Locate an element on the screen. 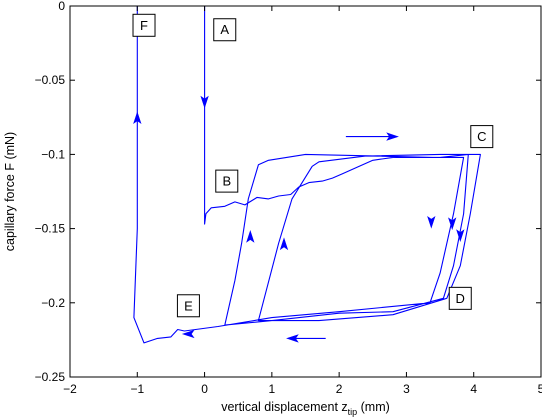 The width and height of the screenshot is (542, 419). point-label-f: F is located at coordinates (144, 25).